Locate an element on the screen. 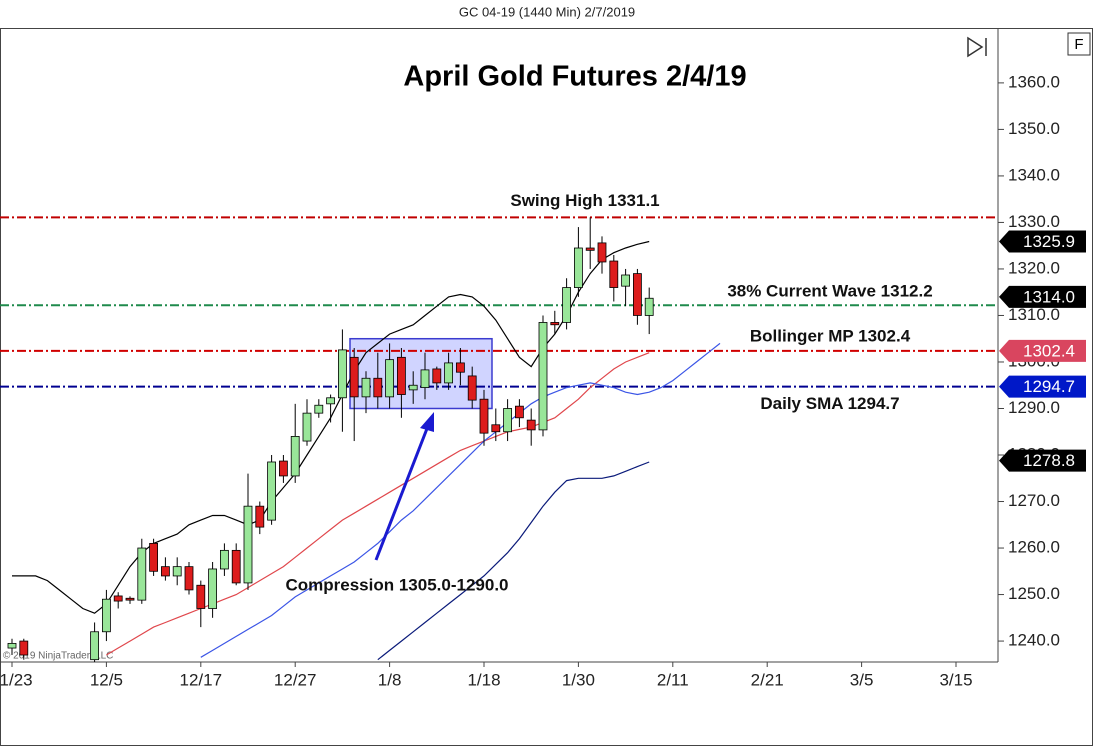  x-tick-label: 3/15 is located at coordinates (955, 679).